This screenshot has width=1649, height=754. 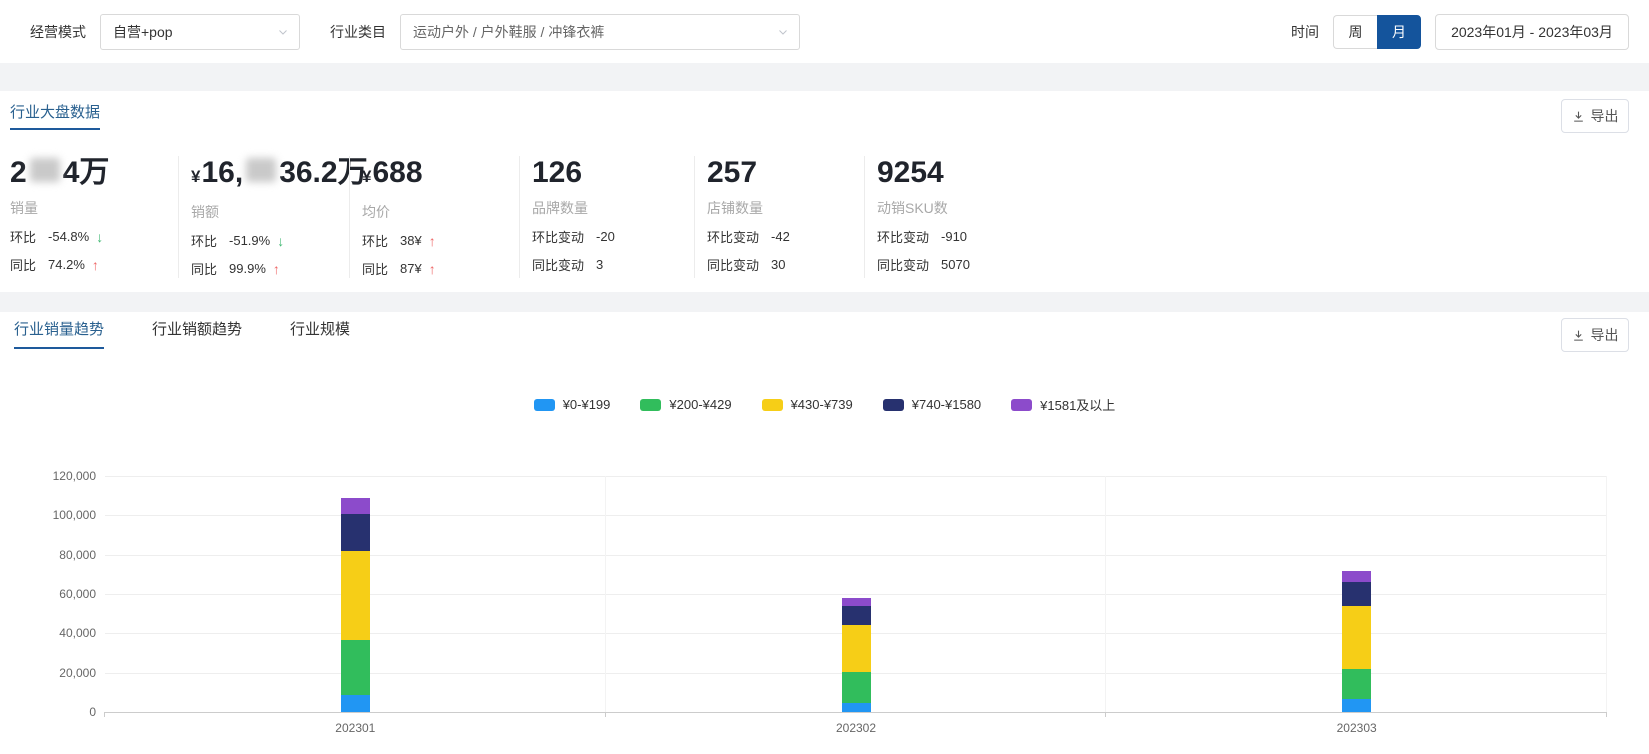 I want to click on date-range-picker: 2023年01月 - 2023年03月, so click(x=1532, y=31).